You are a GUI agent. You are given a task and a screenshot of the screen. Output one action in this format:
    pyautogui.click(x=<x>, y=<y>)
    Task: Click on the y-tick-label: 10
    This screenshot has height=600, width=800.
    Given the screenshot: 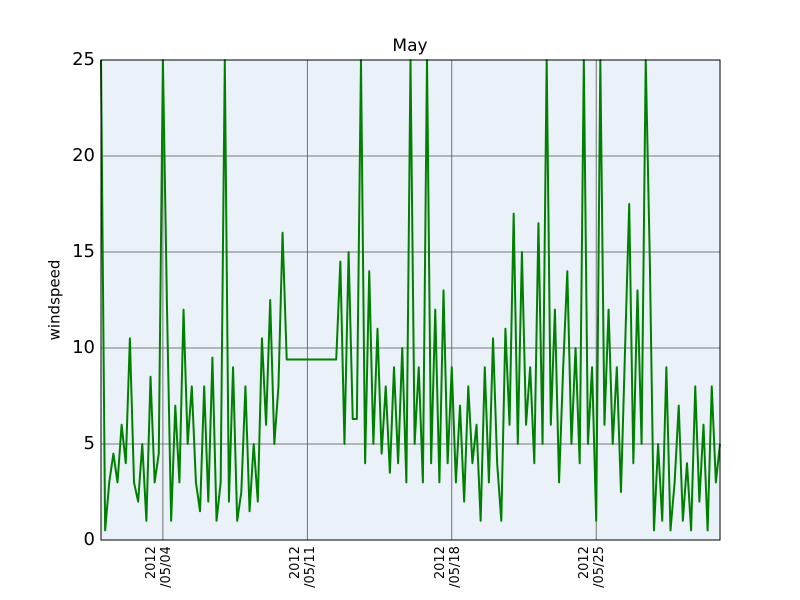 What is the action you would take?
    pyautogui.click(x=83, y=347)
    